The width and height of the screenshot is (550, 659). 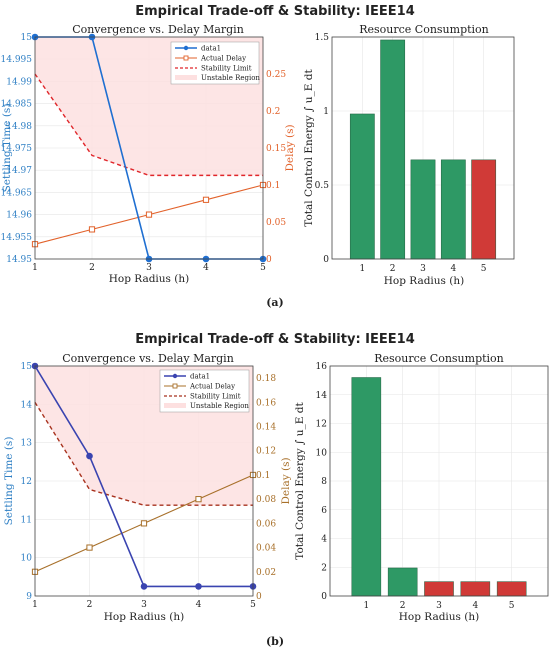 I want to click on legend-marker-delay-b, so click(x=175, y=386).